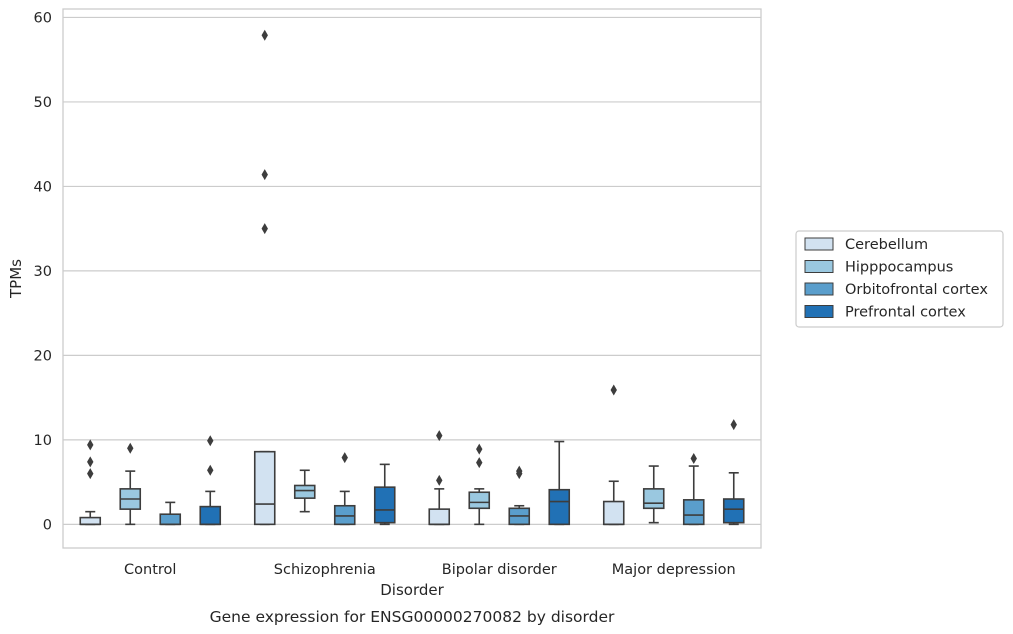 This screenshot has width=1013, height=634. Describe the element at coordinates (43, 441) in the screenshot. I see `y-tick-label: 10` at that location.